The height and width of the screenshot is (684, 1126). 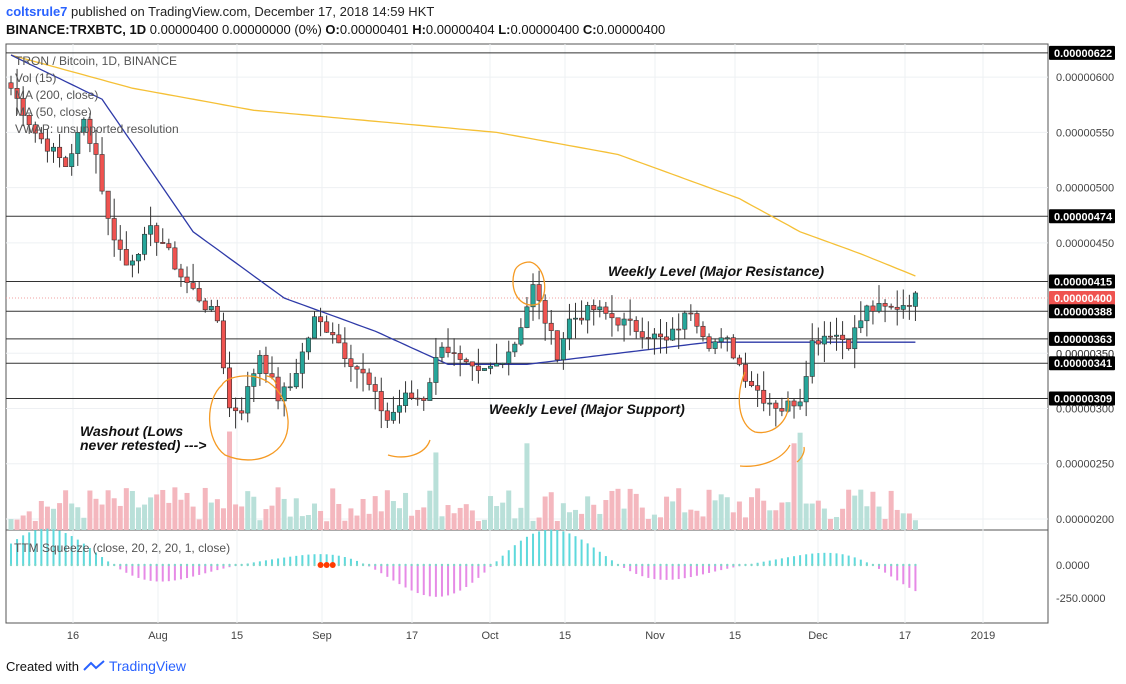 What do you see at coordinates (531, 636) in the screenshot?
I see `time-axis: 16 Aug 15 Sep 17 Oct 15 Nov 15 Dec 17 2019` at bounding box center [531, 636].